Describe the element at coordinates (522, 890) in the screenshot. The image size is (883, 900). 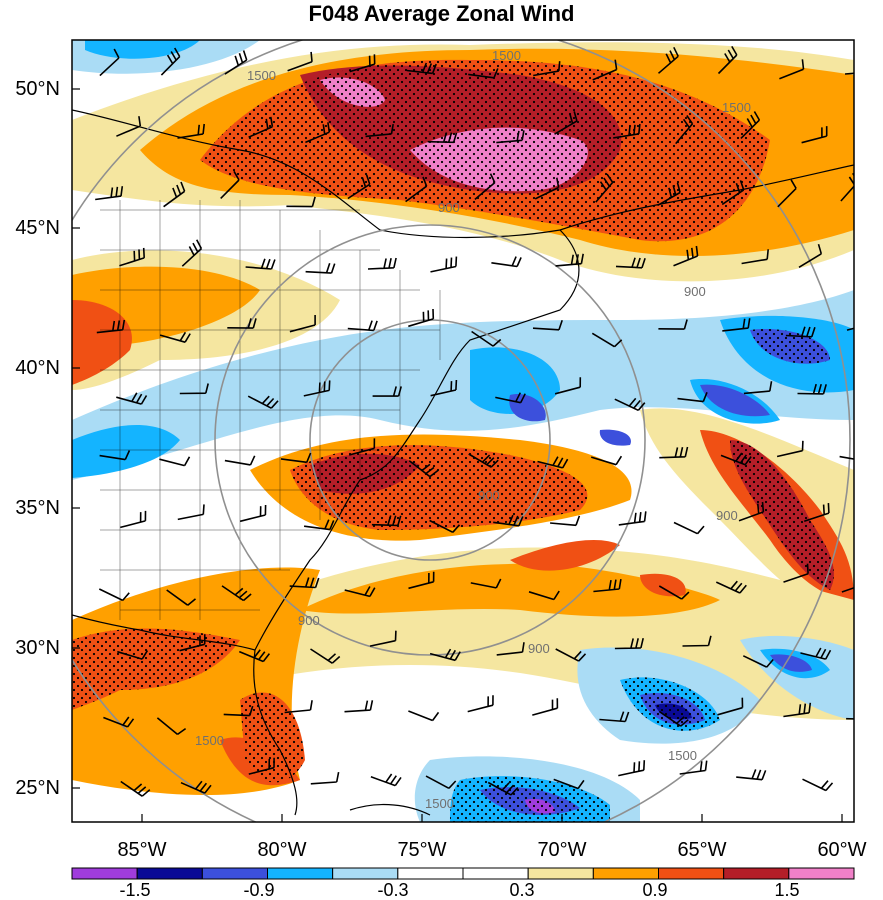
I see `colorbar-tick-label: 0.3` at that location.